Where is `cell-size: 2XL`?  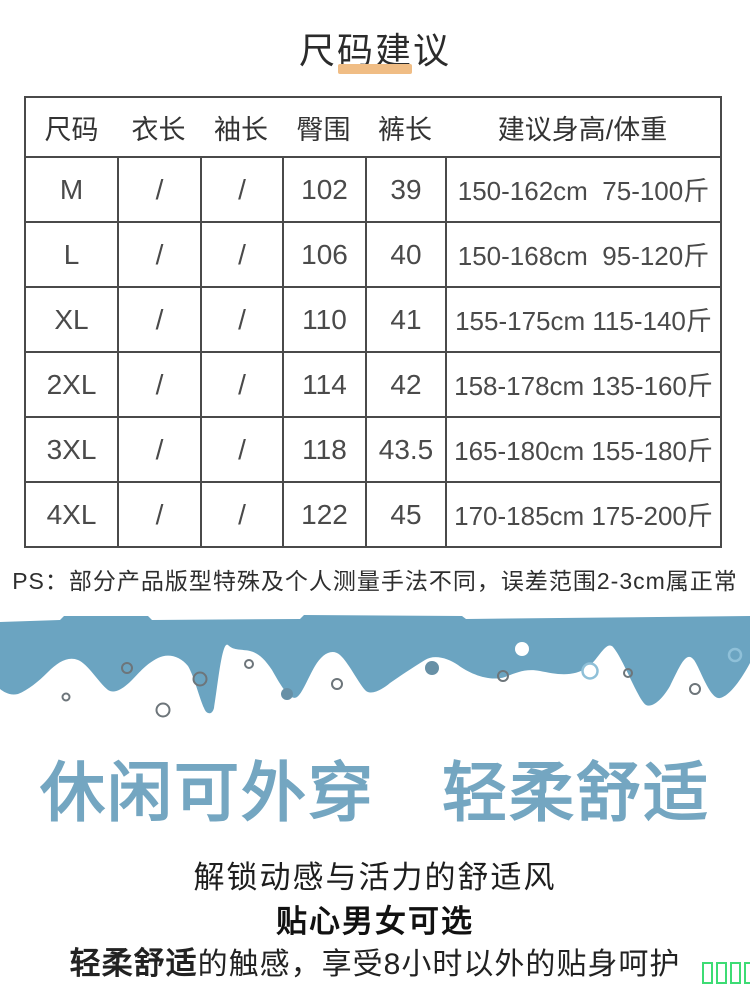 cell-size: 2XL is located at coordinates (71, 384).